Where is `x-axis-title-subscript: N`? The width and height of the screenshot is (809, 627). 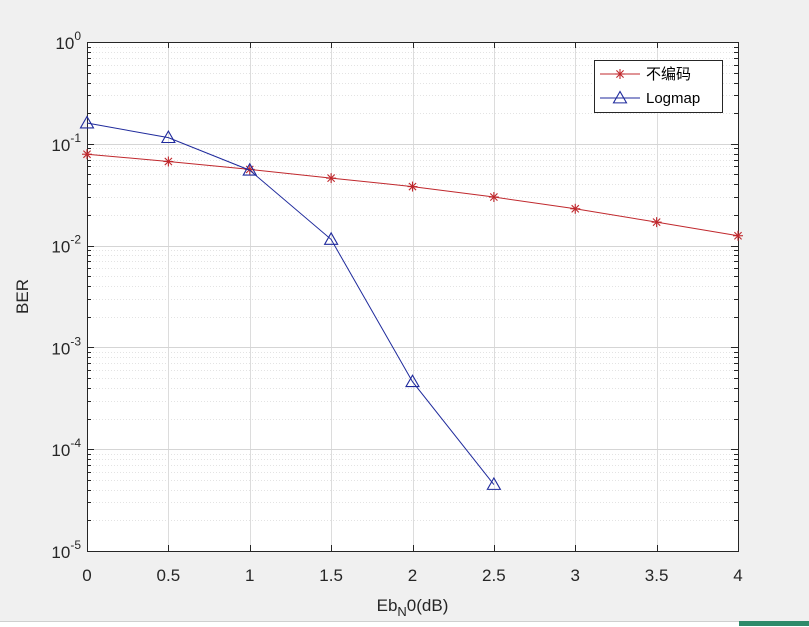 x-axis-title-subscript: N is located at coordinates (401, 611).